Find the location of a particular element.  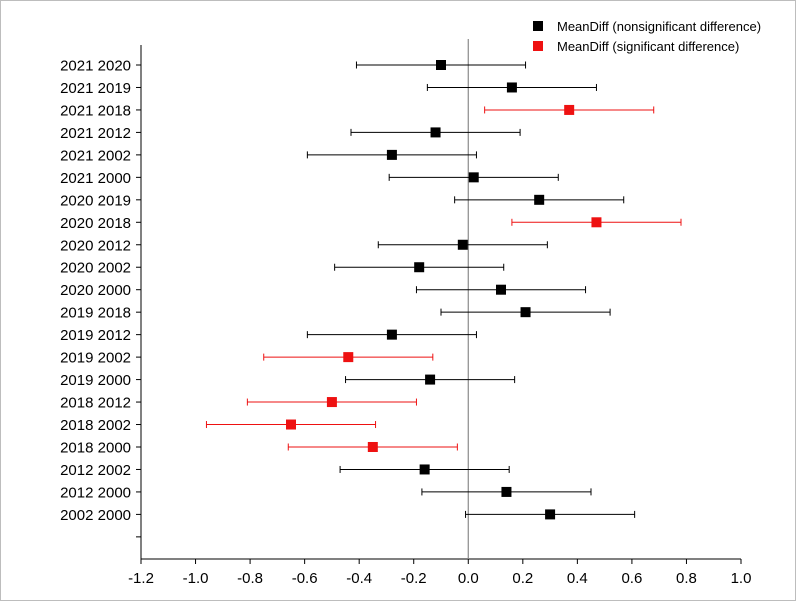

category-label: 2021 2002 is located at coordinates (95, 155).